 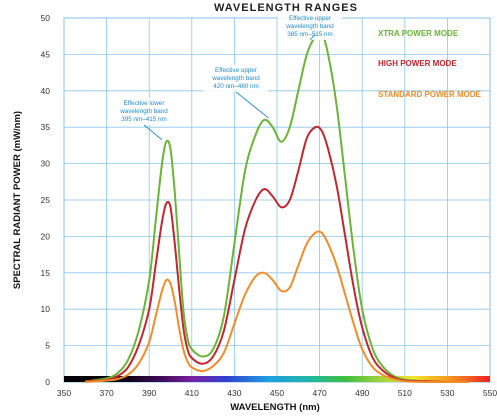 What do you see at coordinates (192, 393) in the screenshot?
I see `x-tick-label: 410` at bounding box center [192, 393].